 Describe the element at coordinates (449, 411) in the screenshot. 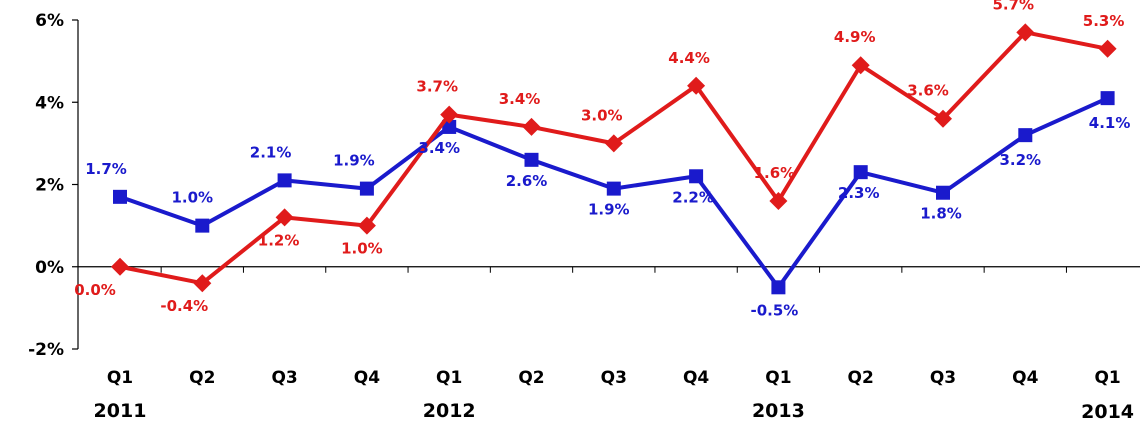

I see `year-label: 2012` at that location.